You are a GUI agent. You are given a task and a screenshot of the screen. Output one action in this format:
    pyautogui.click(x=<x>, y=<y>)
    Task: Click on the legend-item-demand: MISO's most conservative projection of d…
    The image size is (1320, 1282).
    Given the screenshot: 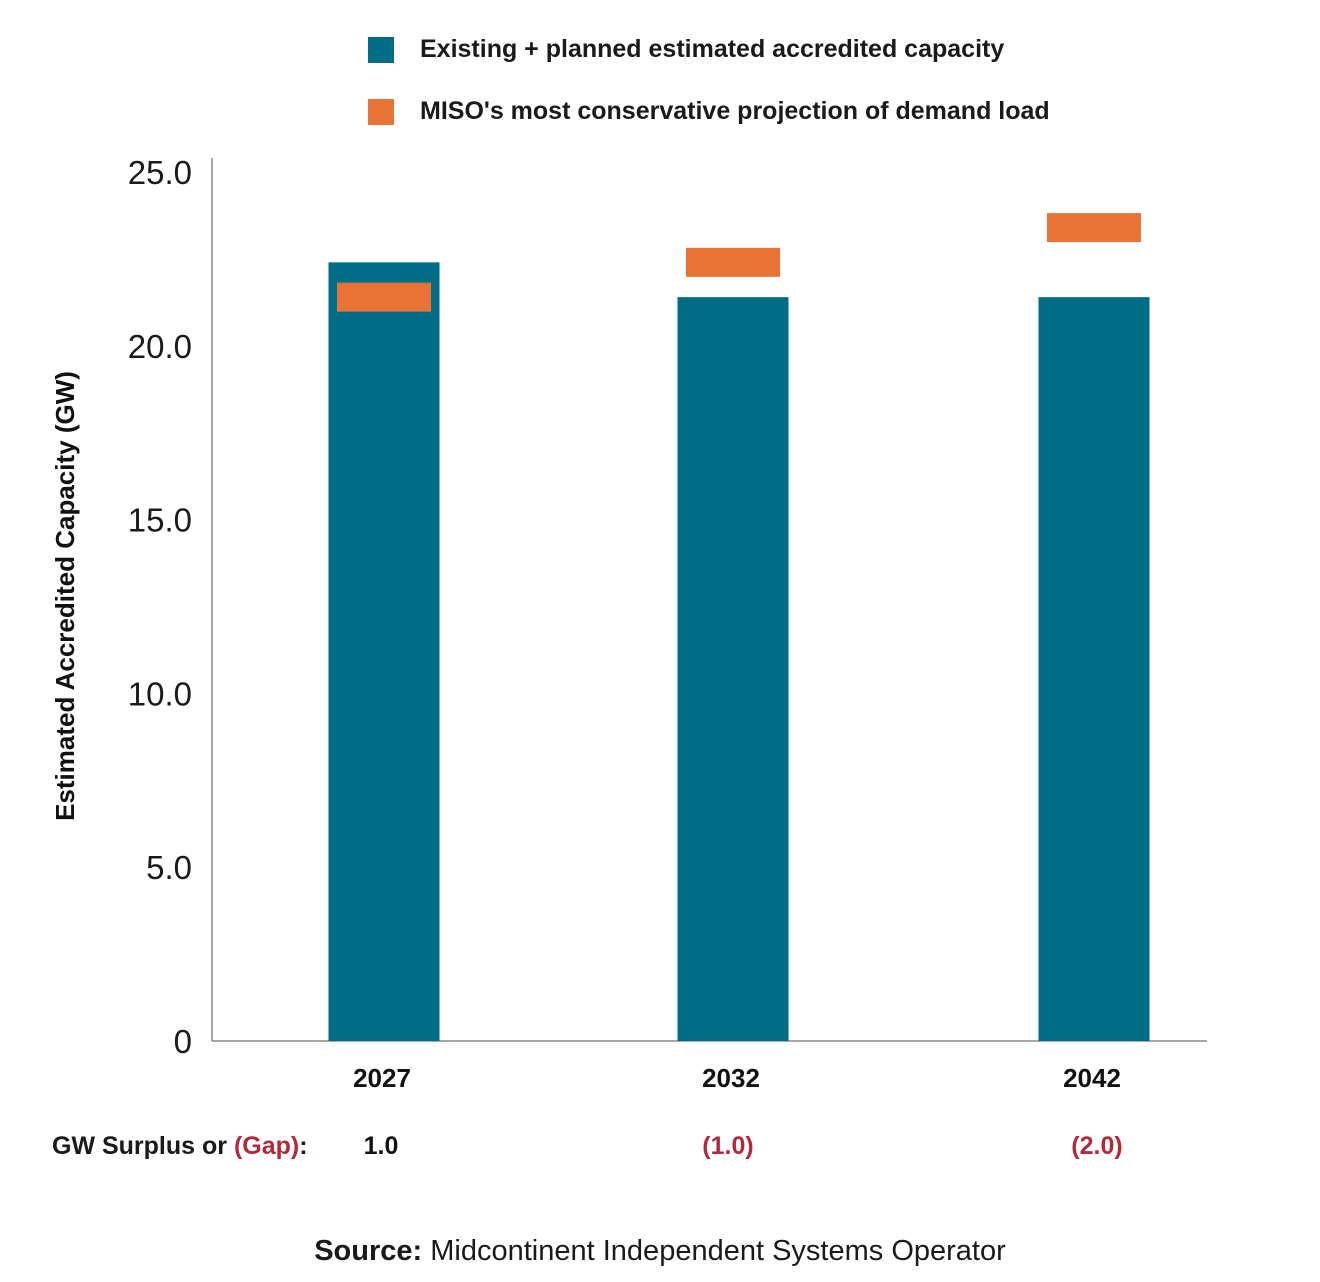 What is the action you would take?
    pyautogui.click(x=709, y=111)
    